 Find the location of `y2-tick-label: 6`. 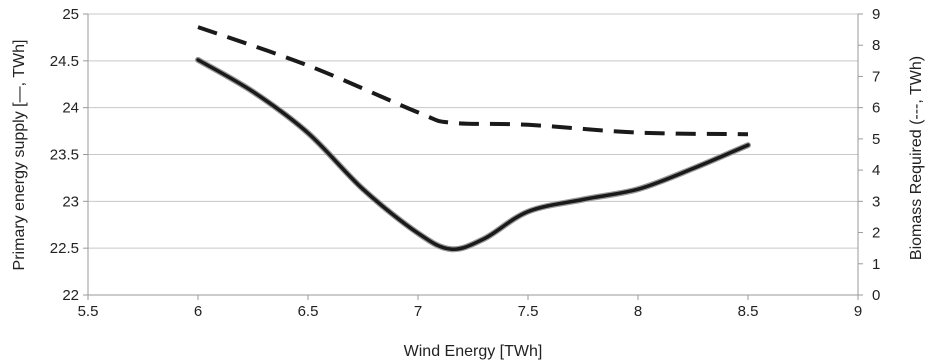

y2-tick-label: 6 is located at coordinates (876, 108).